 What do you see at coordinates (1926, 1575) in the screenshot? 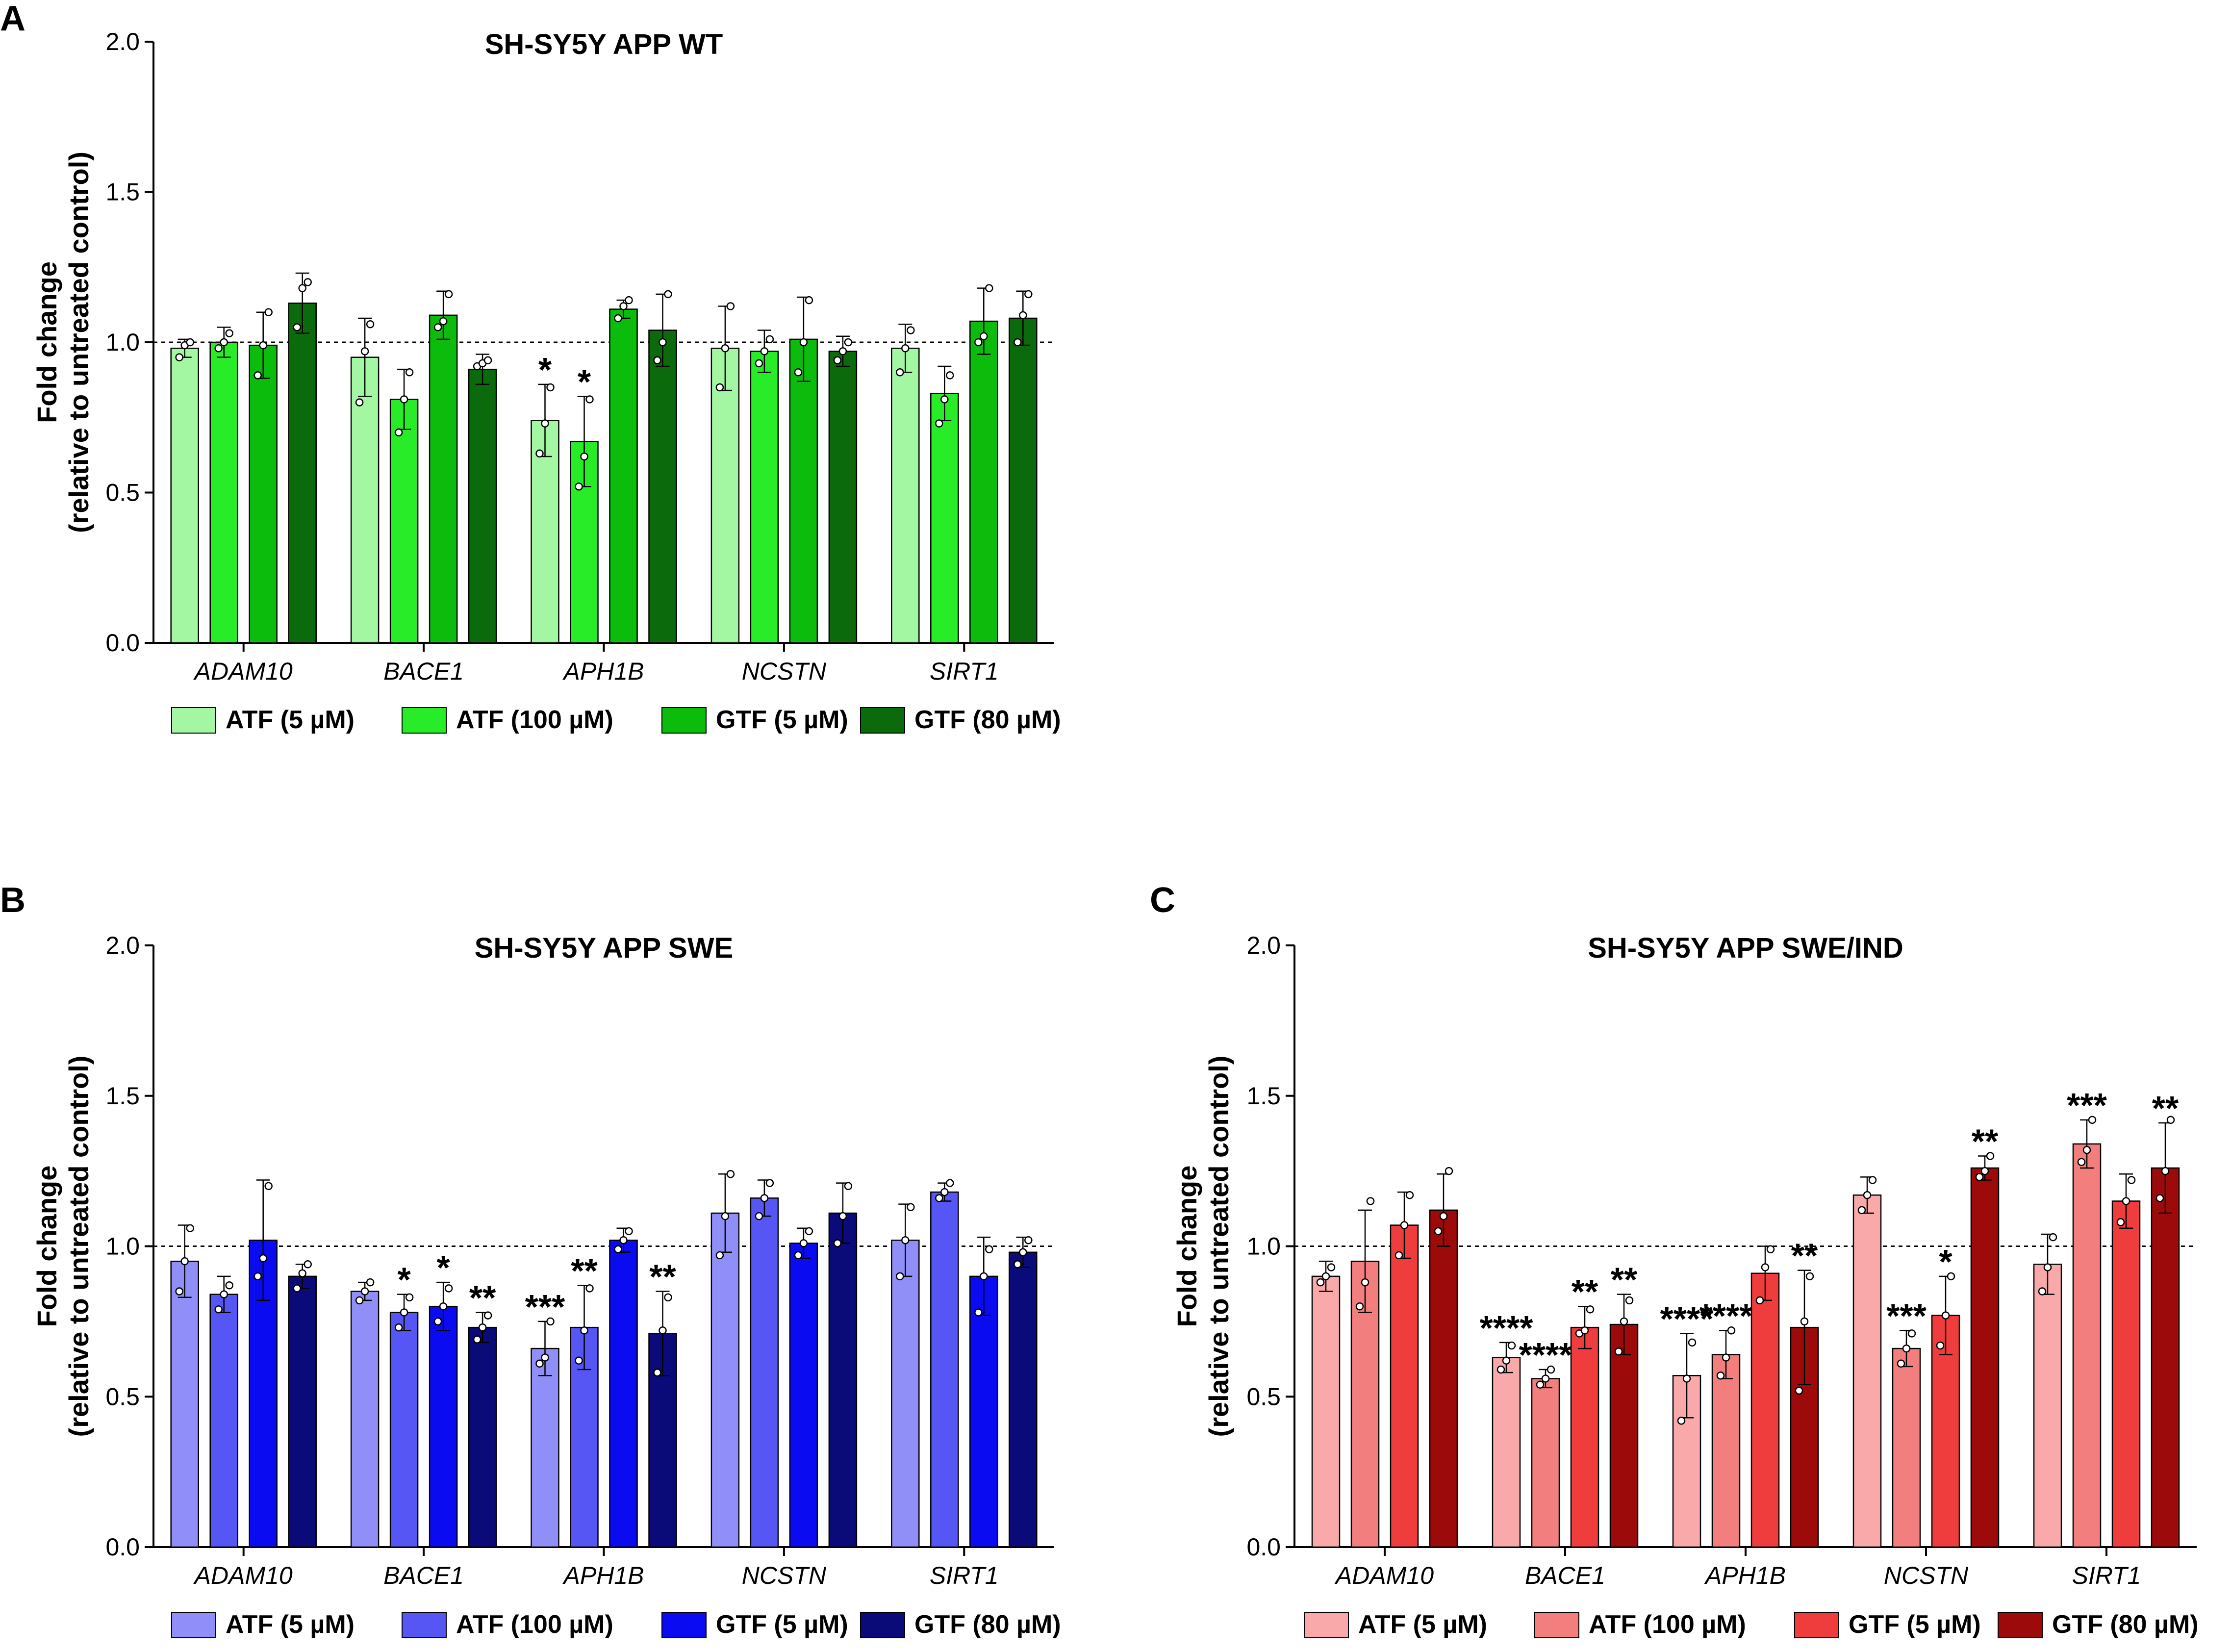
I see `x-category-label: NCSTN` at bounding box center [1926, 1575].